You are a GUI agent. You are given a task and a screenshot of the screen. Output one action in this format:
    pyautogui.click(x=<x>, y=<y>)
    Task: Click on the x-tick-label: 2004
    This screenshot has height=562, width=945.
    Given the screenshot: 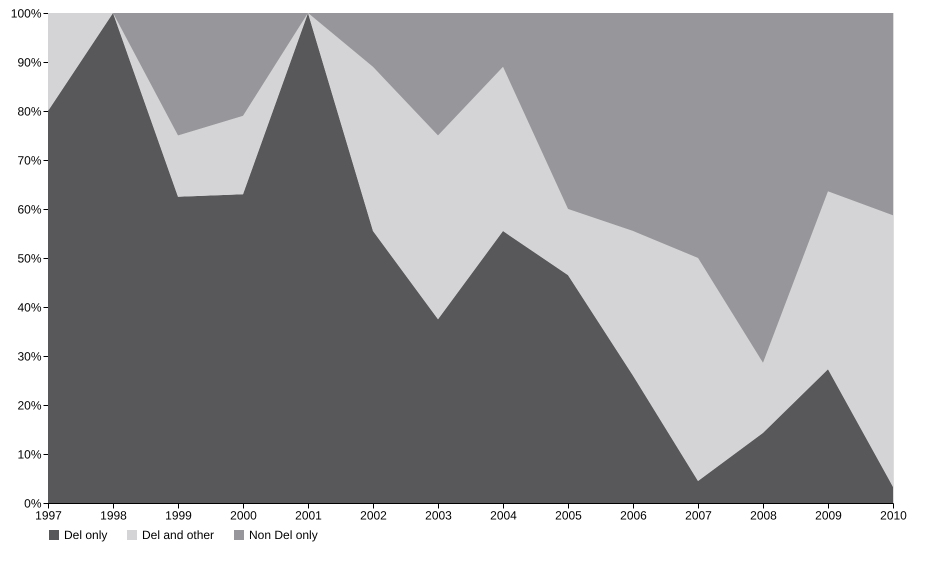 What is the action you would take?
    pyautogui.click(x=504, y=515)
    